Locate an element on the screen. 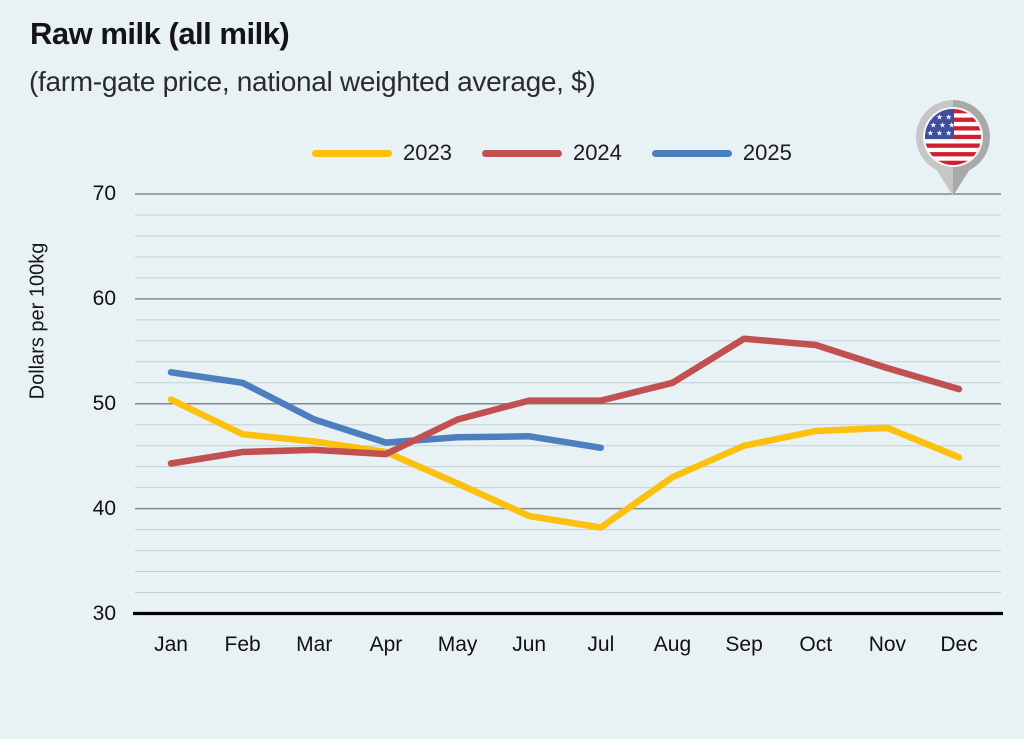  x-tick-label: Aug is located at coordinates (672, 644).